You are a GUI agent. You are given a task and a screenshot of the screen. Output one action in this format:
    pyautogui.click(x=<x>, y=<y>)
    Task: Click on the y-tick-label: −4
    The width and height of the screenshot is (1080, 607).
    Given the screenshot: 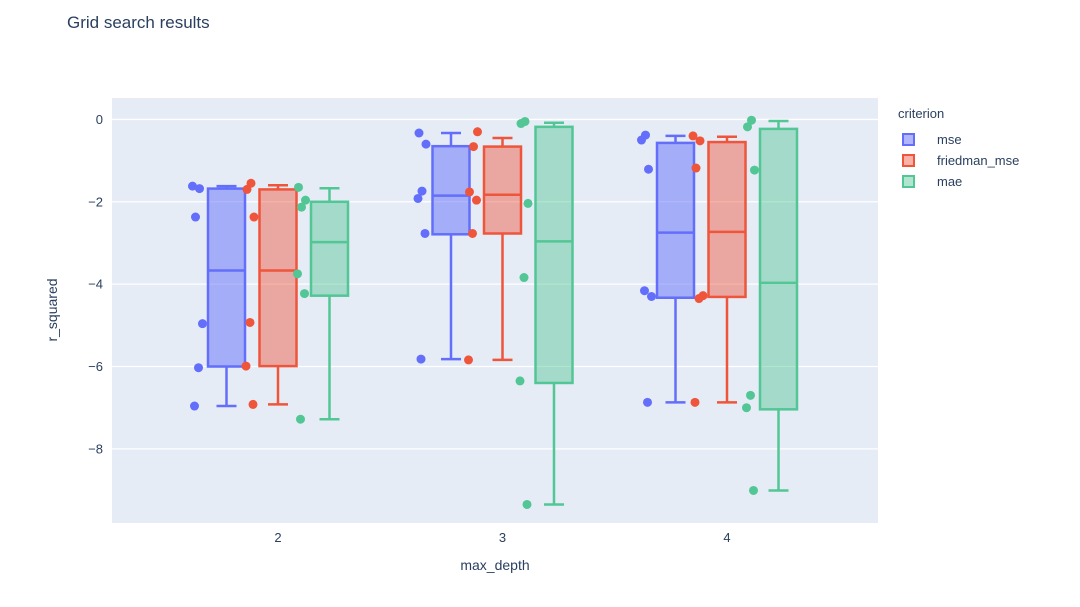 What is the action you would take?
    pyautogui.click(x=95, y=284)
    